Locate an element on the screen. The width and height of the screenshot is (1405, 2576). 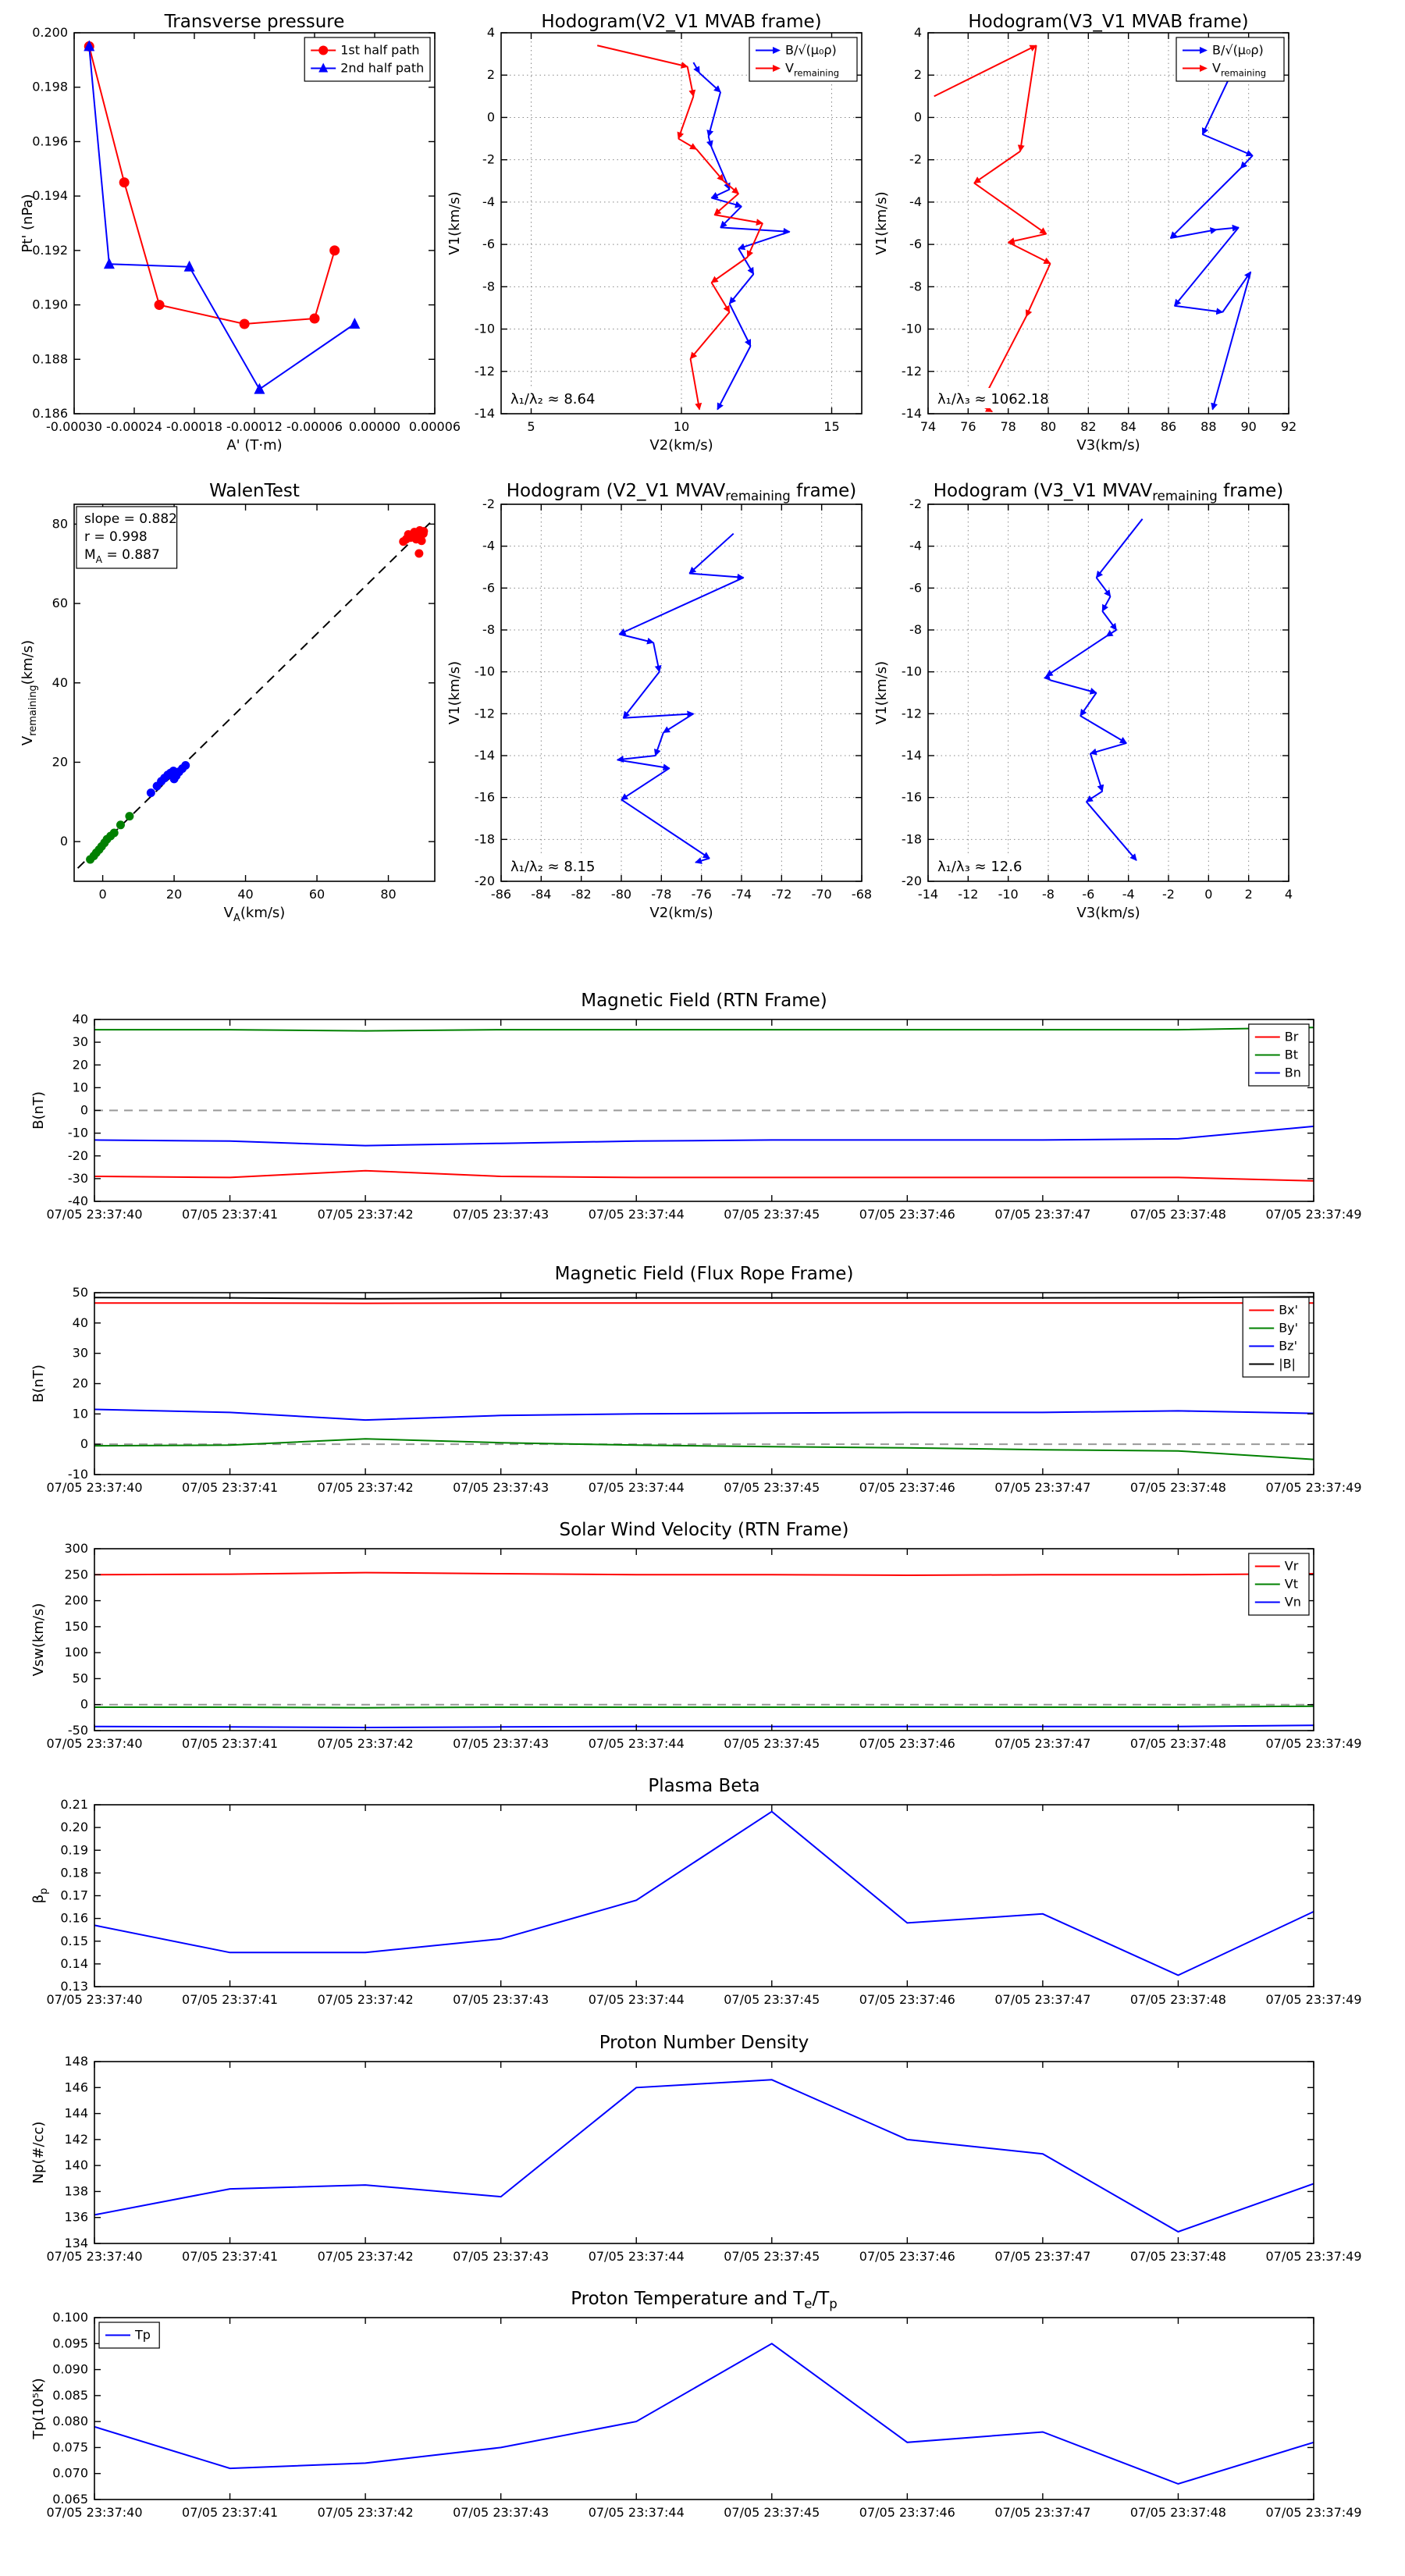
svg-text: B(nT) is located at coordinates (38, 1383).